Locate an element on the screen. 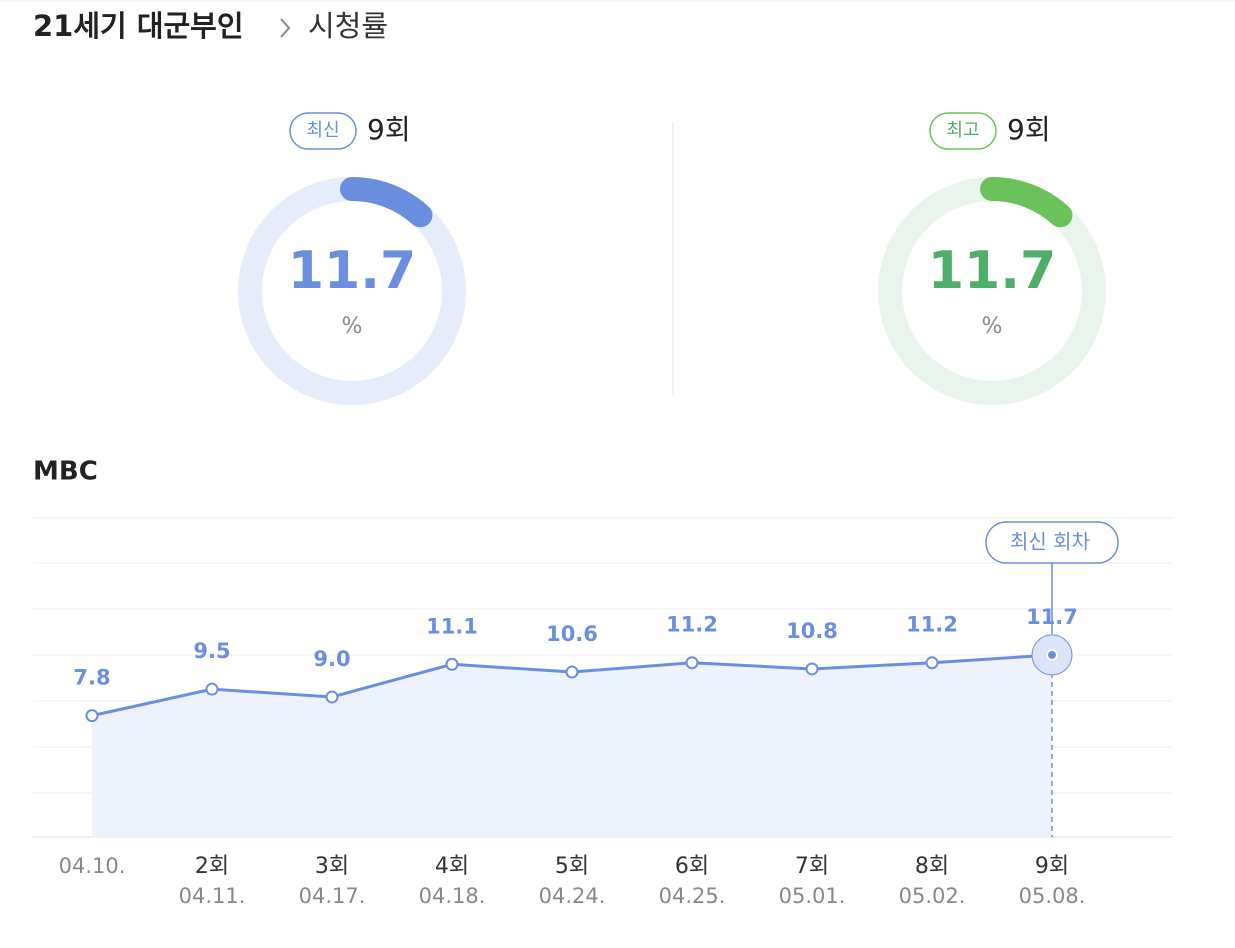 Image resolution: width=1235 pixels, height=948 pixels. badge-label: 최신 is located at coordinates (322, 130).